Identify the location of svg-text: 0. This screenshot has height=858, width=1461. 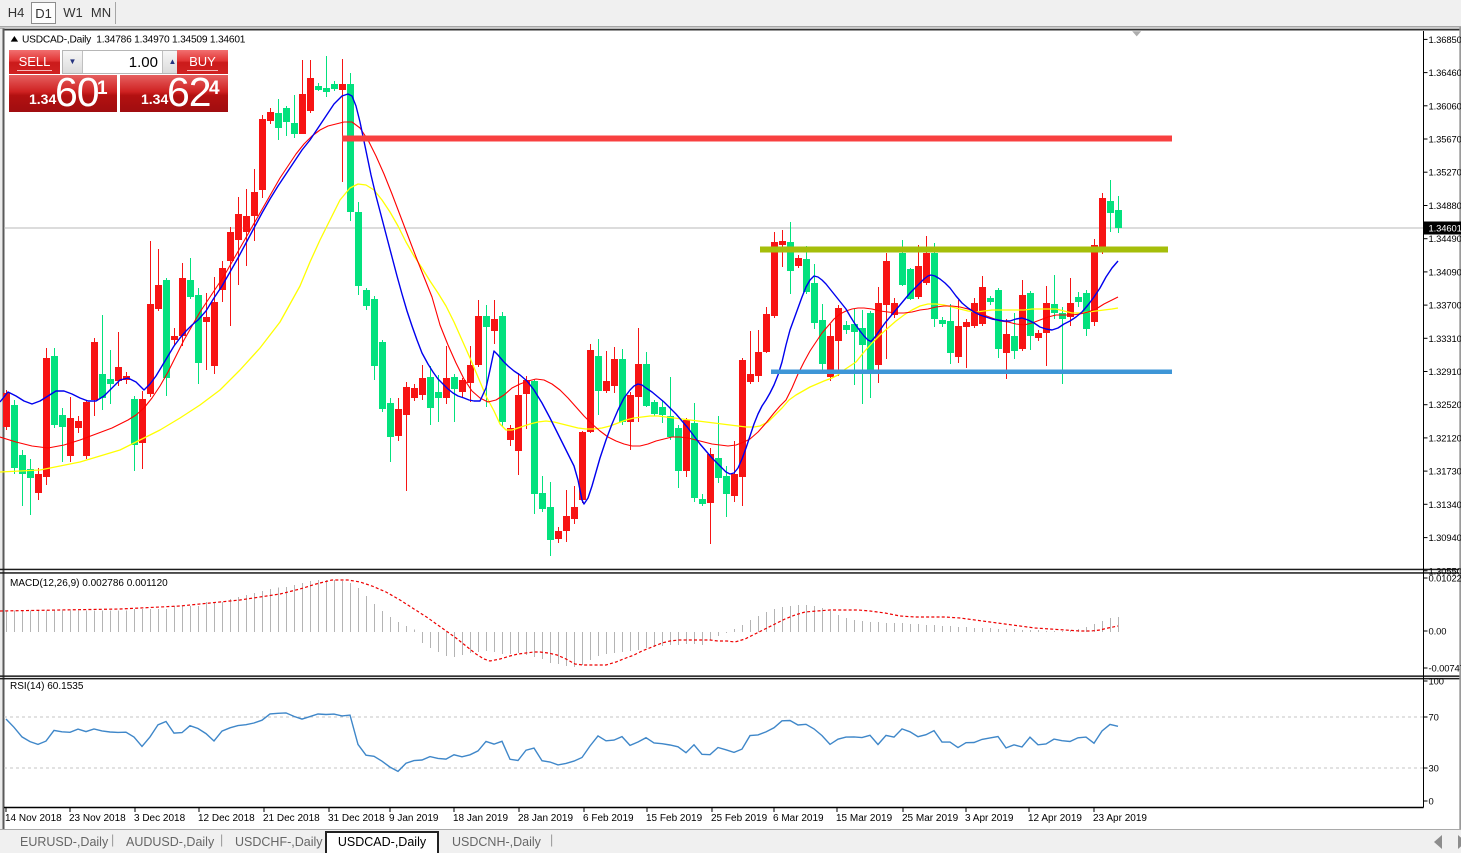
(1431, 801).